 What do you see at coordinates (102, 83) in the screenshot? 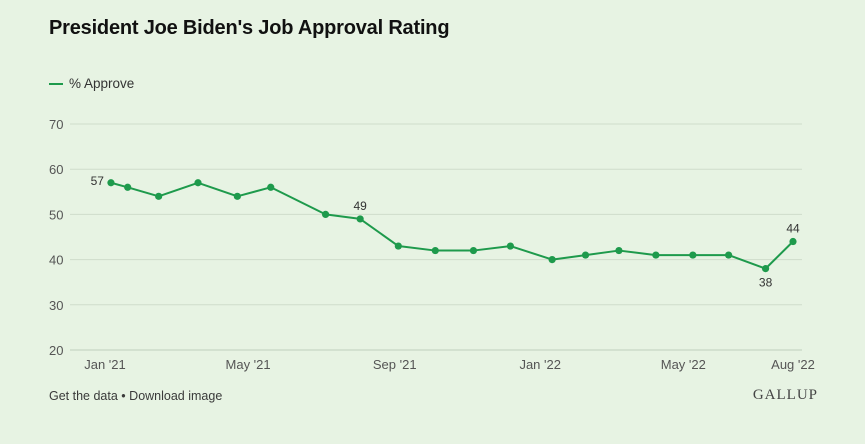
I see `legend-label: % Approve` at bounding box center [102, 83].